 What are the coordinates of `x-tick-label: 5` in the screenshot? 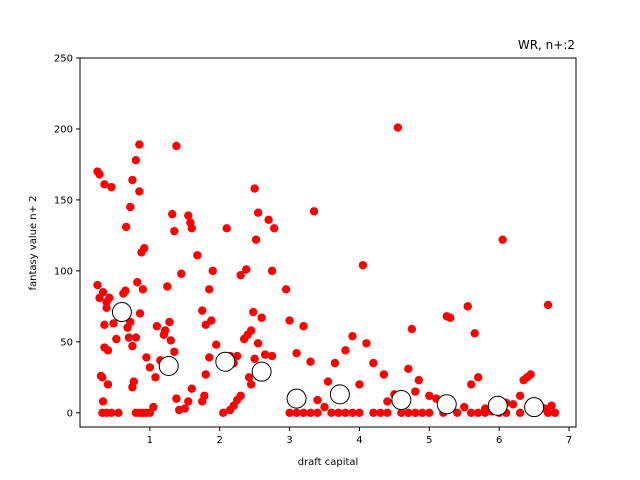 It's located at (429, 440).